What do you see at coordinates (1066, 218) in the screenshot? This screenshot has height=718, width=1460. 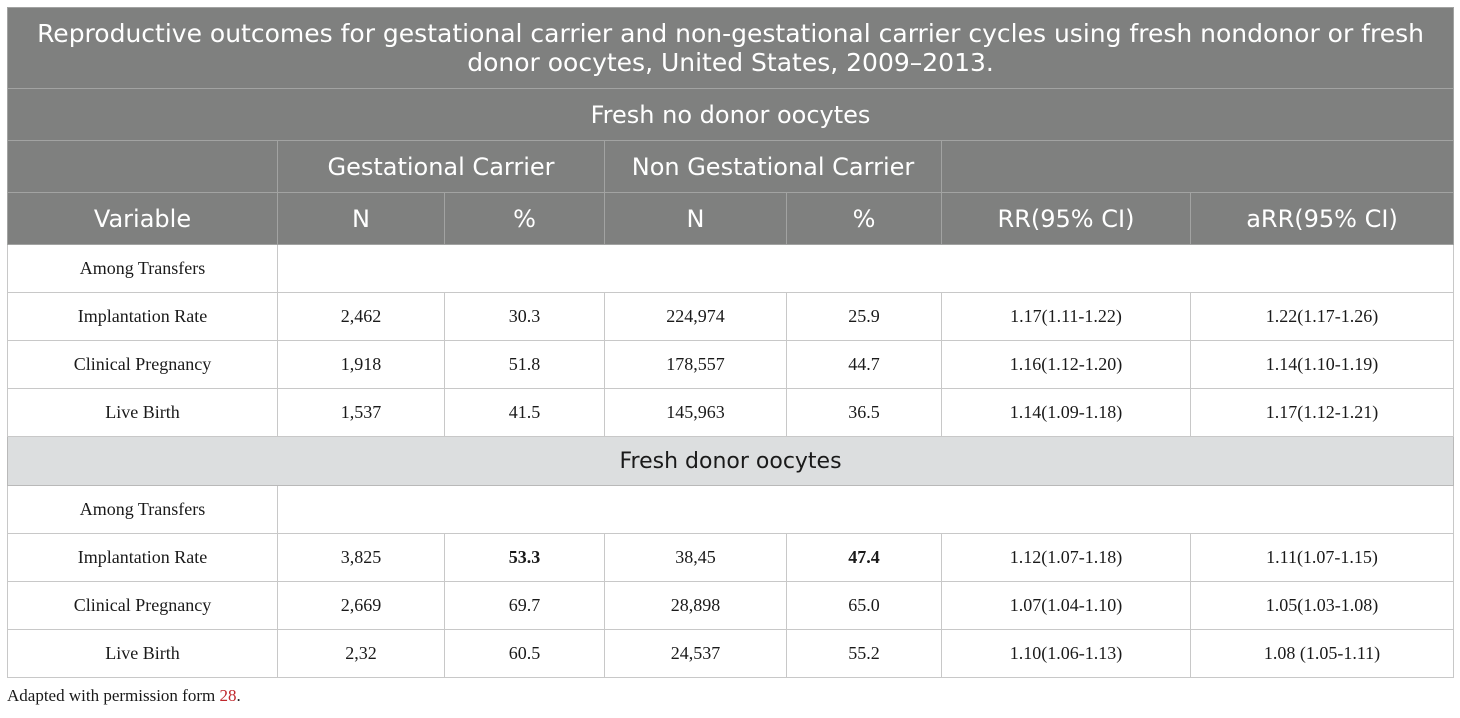 I see `column-header: RR(95% CI)` at bounding box center [1066, 218].